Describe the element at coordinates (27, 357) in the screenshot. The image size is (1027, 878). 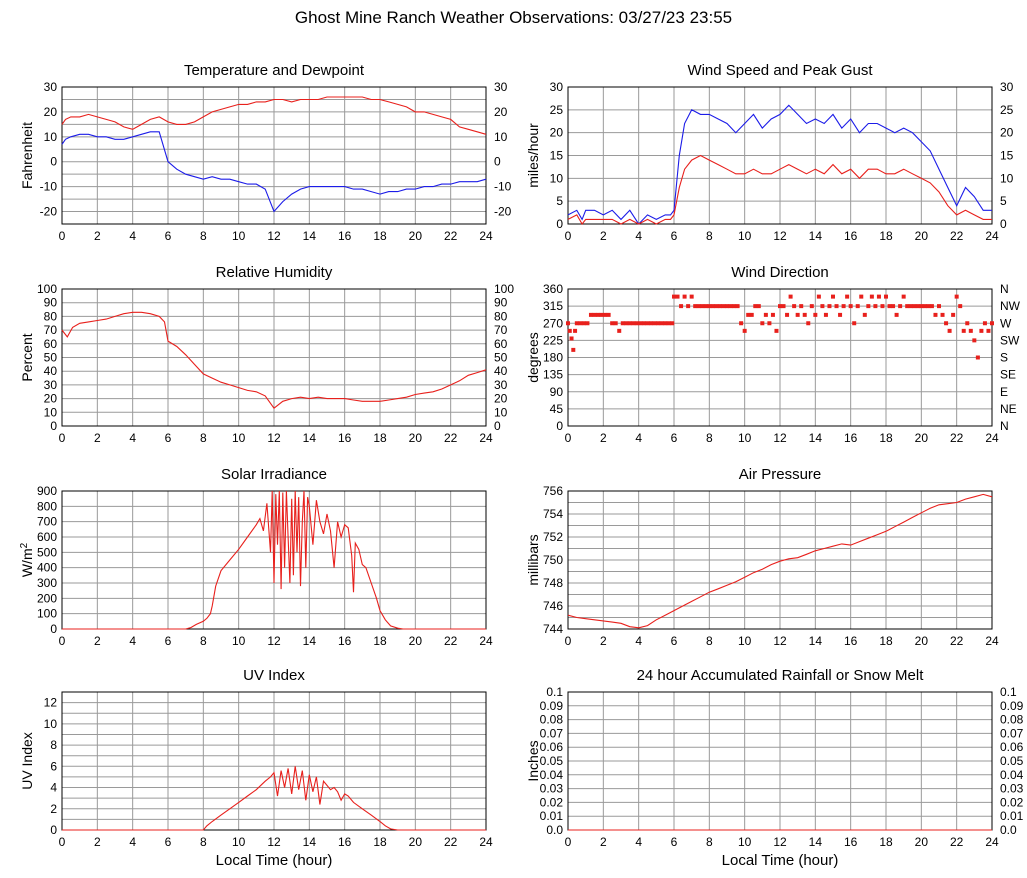
I see `y-axis-label: Percent` at that location.